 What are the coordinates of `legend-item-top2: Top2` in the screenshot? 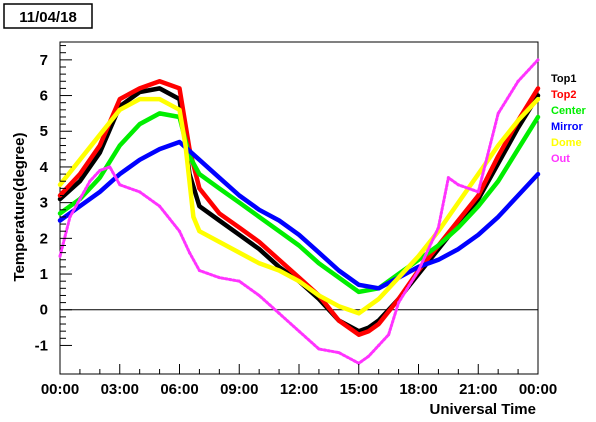 It's located at (563, 95).